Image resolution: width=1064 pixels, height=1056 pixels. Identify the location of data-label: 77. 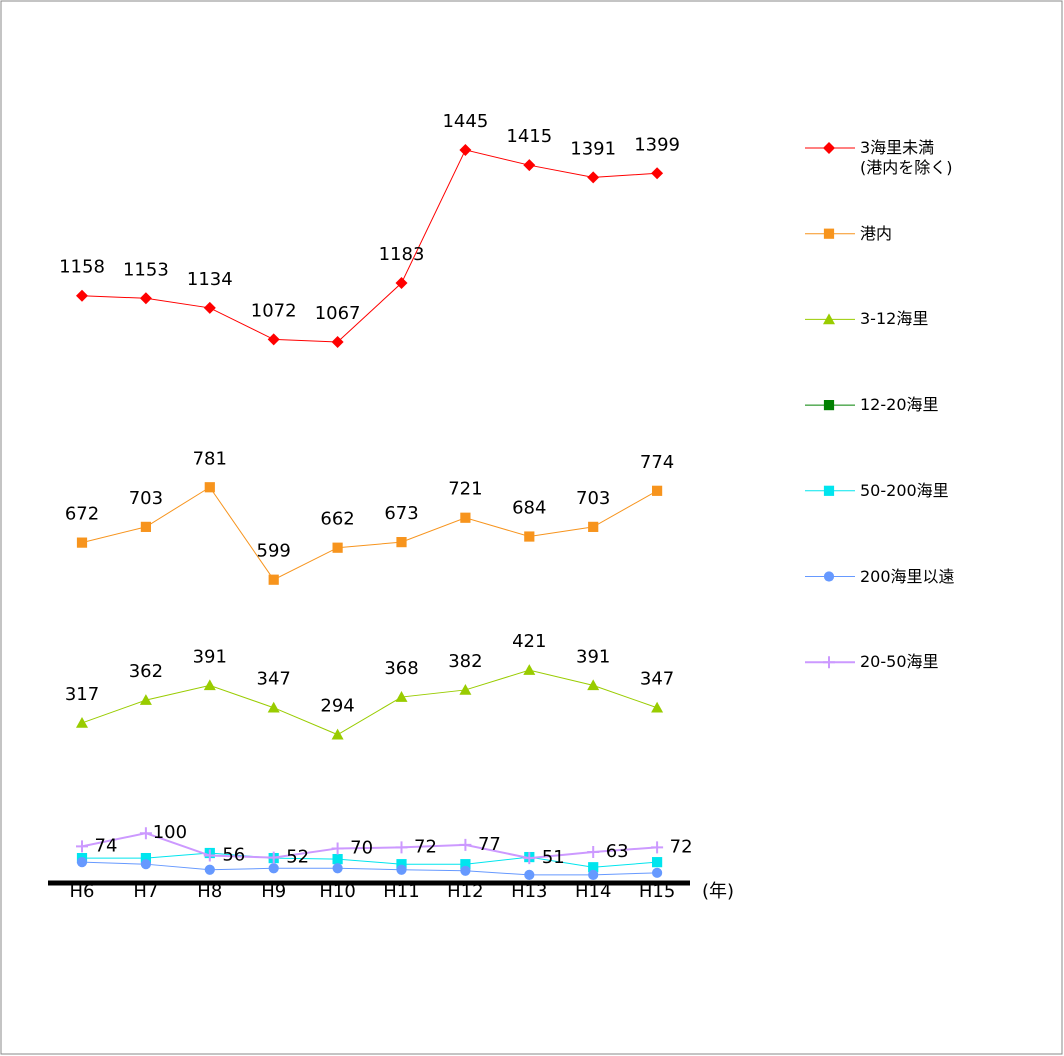
(489, 844).